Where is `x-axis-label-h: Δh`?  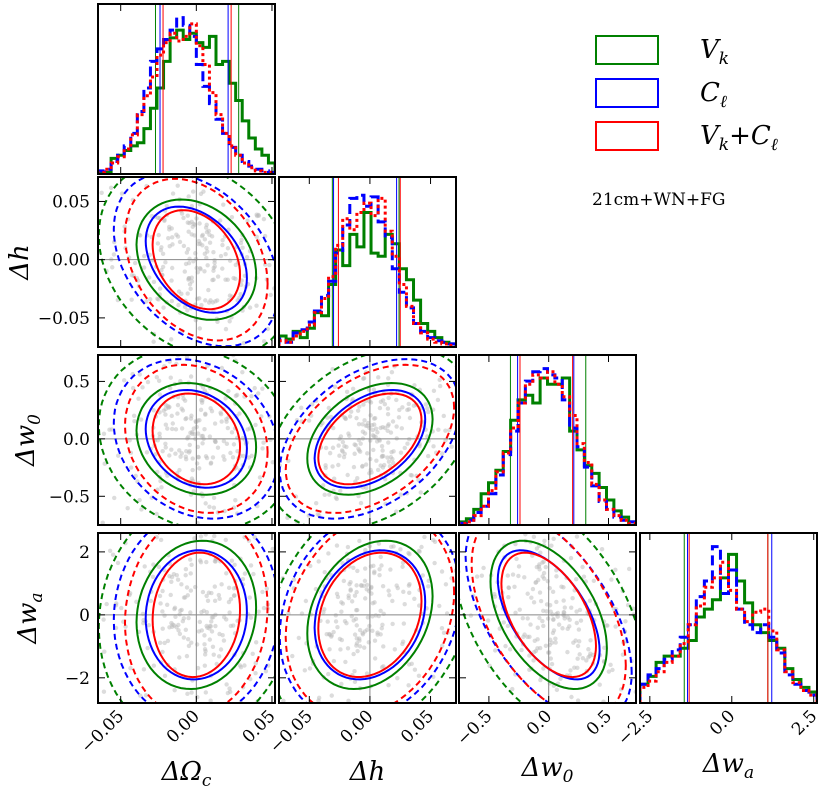
x-axis-label-h: Δh is located at coordinates (367, 772).